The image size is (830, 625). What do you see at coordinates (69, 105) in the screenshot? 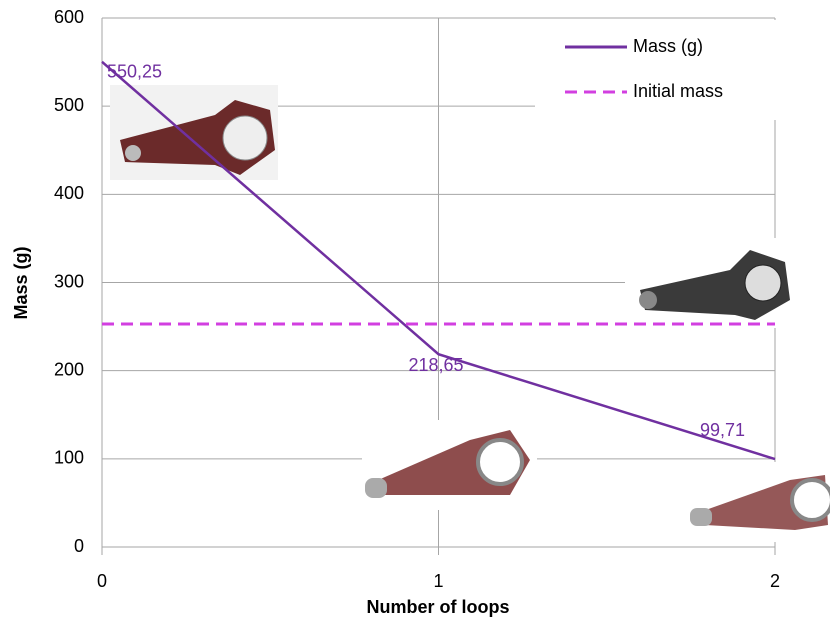
I see `y-tick-label: 500` at bounding box center [69, 105].